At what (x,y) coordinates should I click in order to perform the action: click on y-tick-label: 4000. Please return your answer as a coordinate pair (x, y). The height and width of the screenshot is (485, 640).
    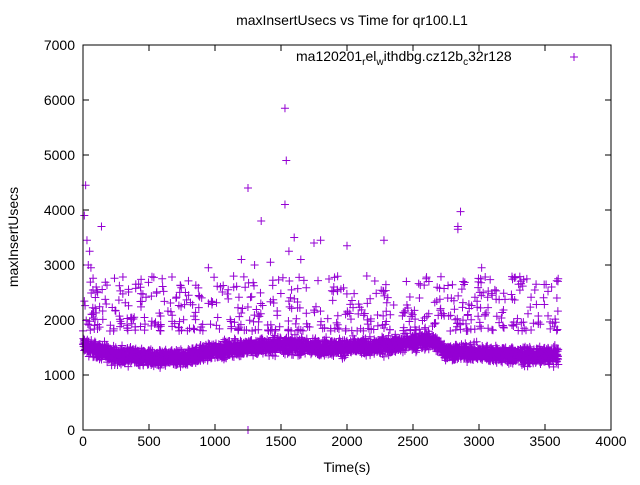
    Looking at the image, I should click on (59, 210).